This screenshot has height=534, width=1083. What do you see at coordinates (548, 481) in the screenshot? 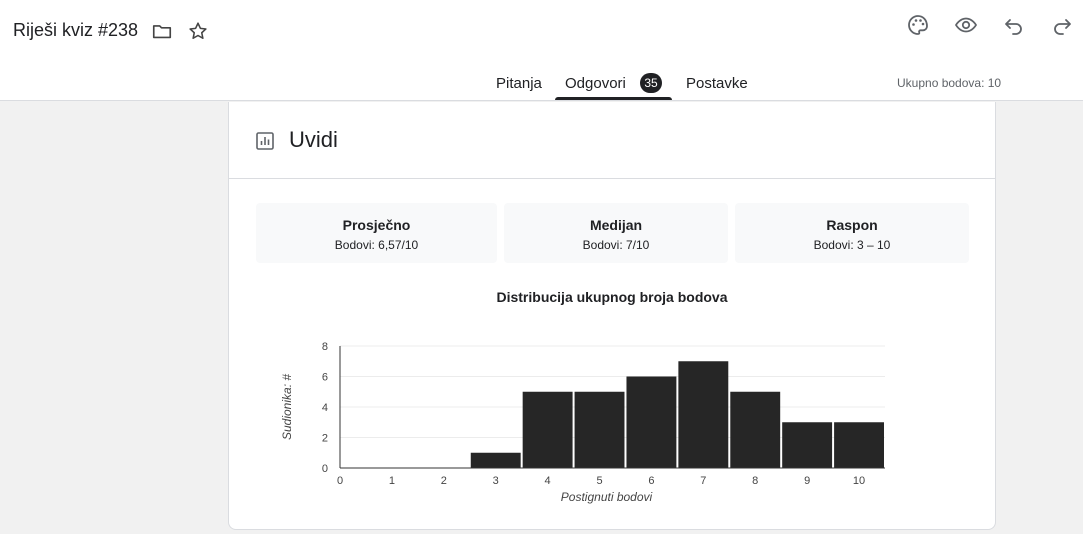
I see `x-tick-label: 4` at bounding box center [548, 481].